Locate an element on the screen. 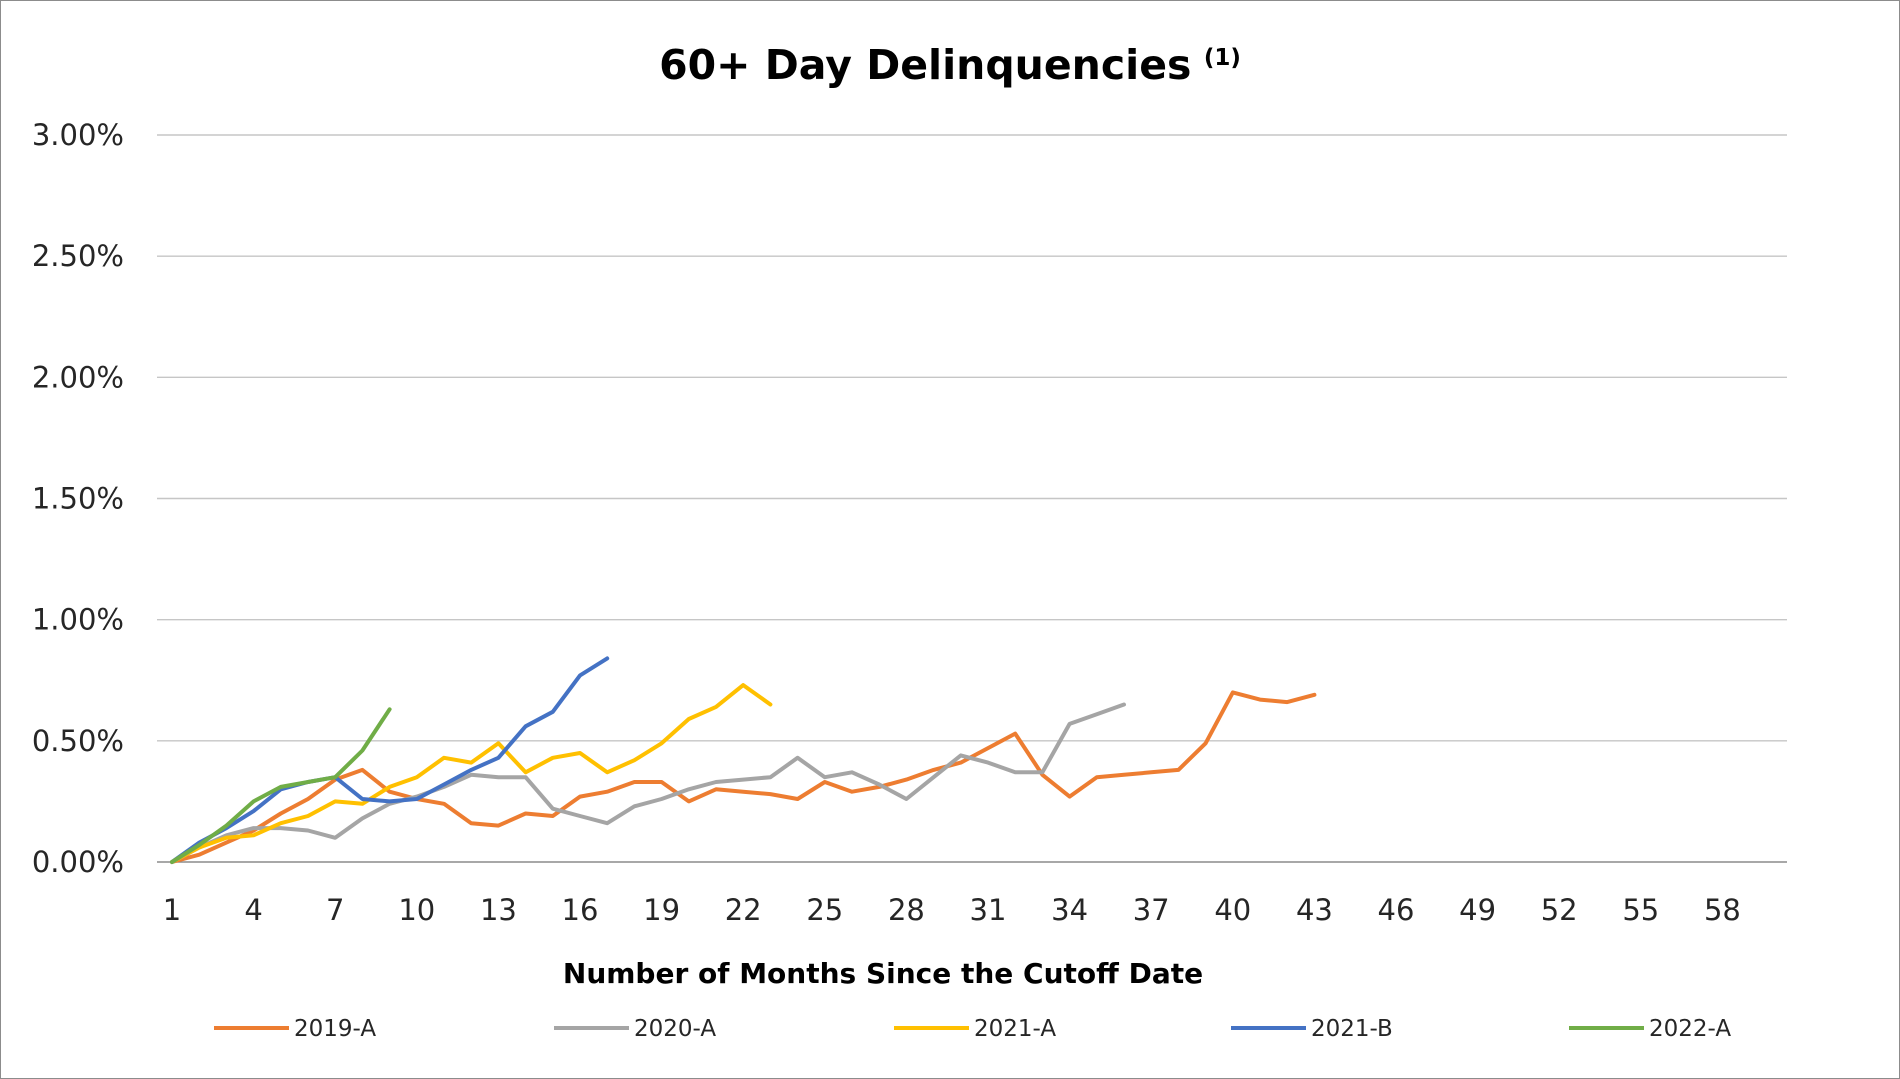  x-tick-label: 16 is located at coordinates (580, 910).